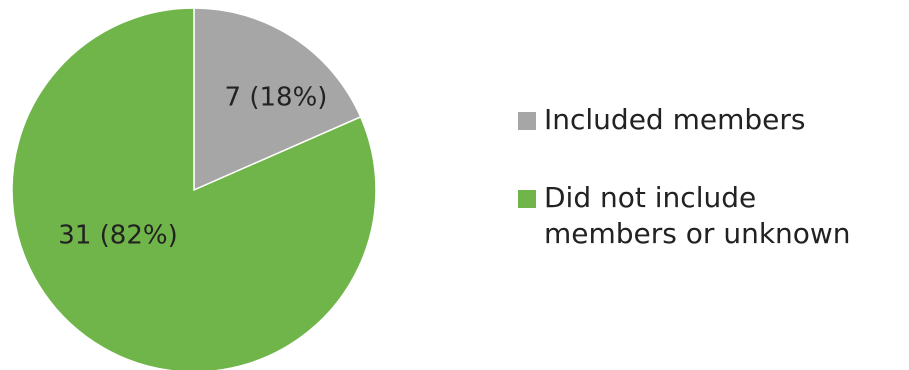 This screenshot has width=909, height=370. I want to click on legend-item-included-members: Included members, so click(713, 120).